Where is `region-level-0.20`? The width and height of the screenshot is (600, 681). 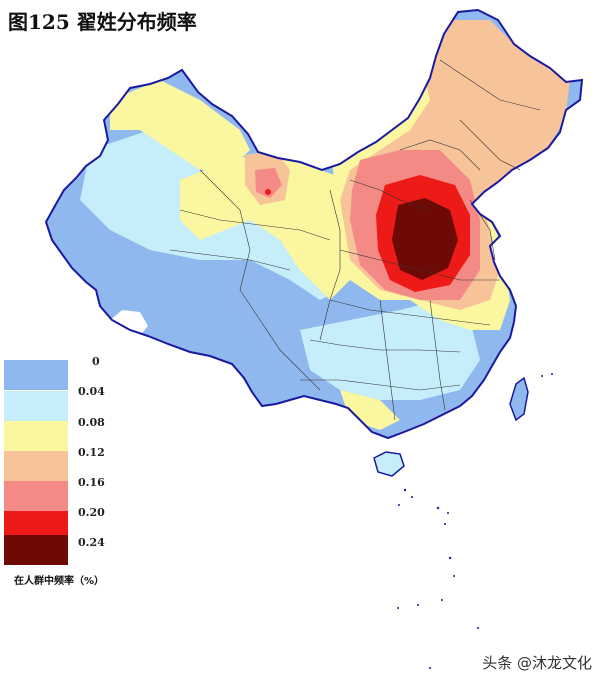 region-level-0.20 is located at coordinates (268, 192).